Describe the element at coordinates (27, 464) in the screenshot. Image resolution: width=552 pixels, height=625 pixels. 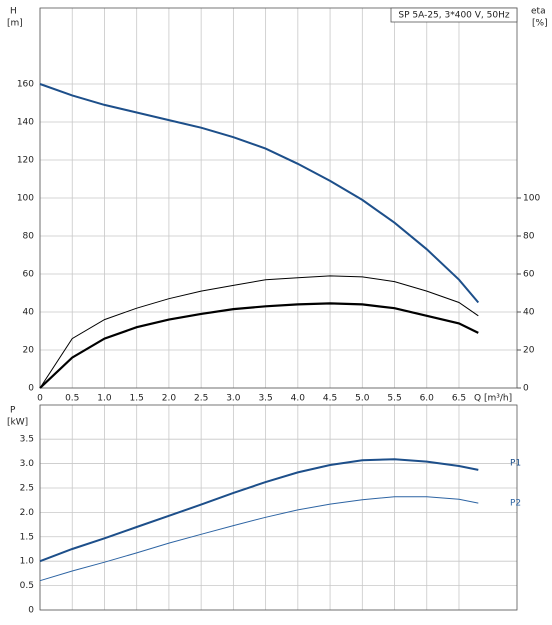
I see `y-tick-label: 3.0` at that location.